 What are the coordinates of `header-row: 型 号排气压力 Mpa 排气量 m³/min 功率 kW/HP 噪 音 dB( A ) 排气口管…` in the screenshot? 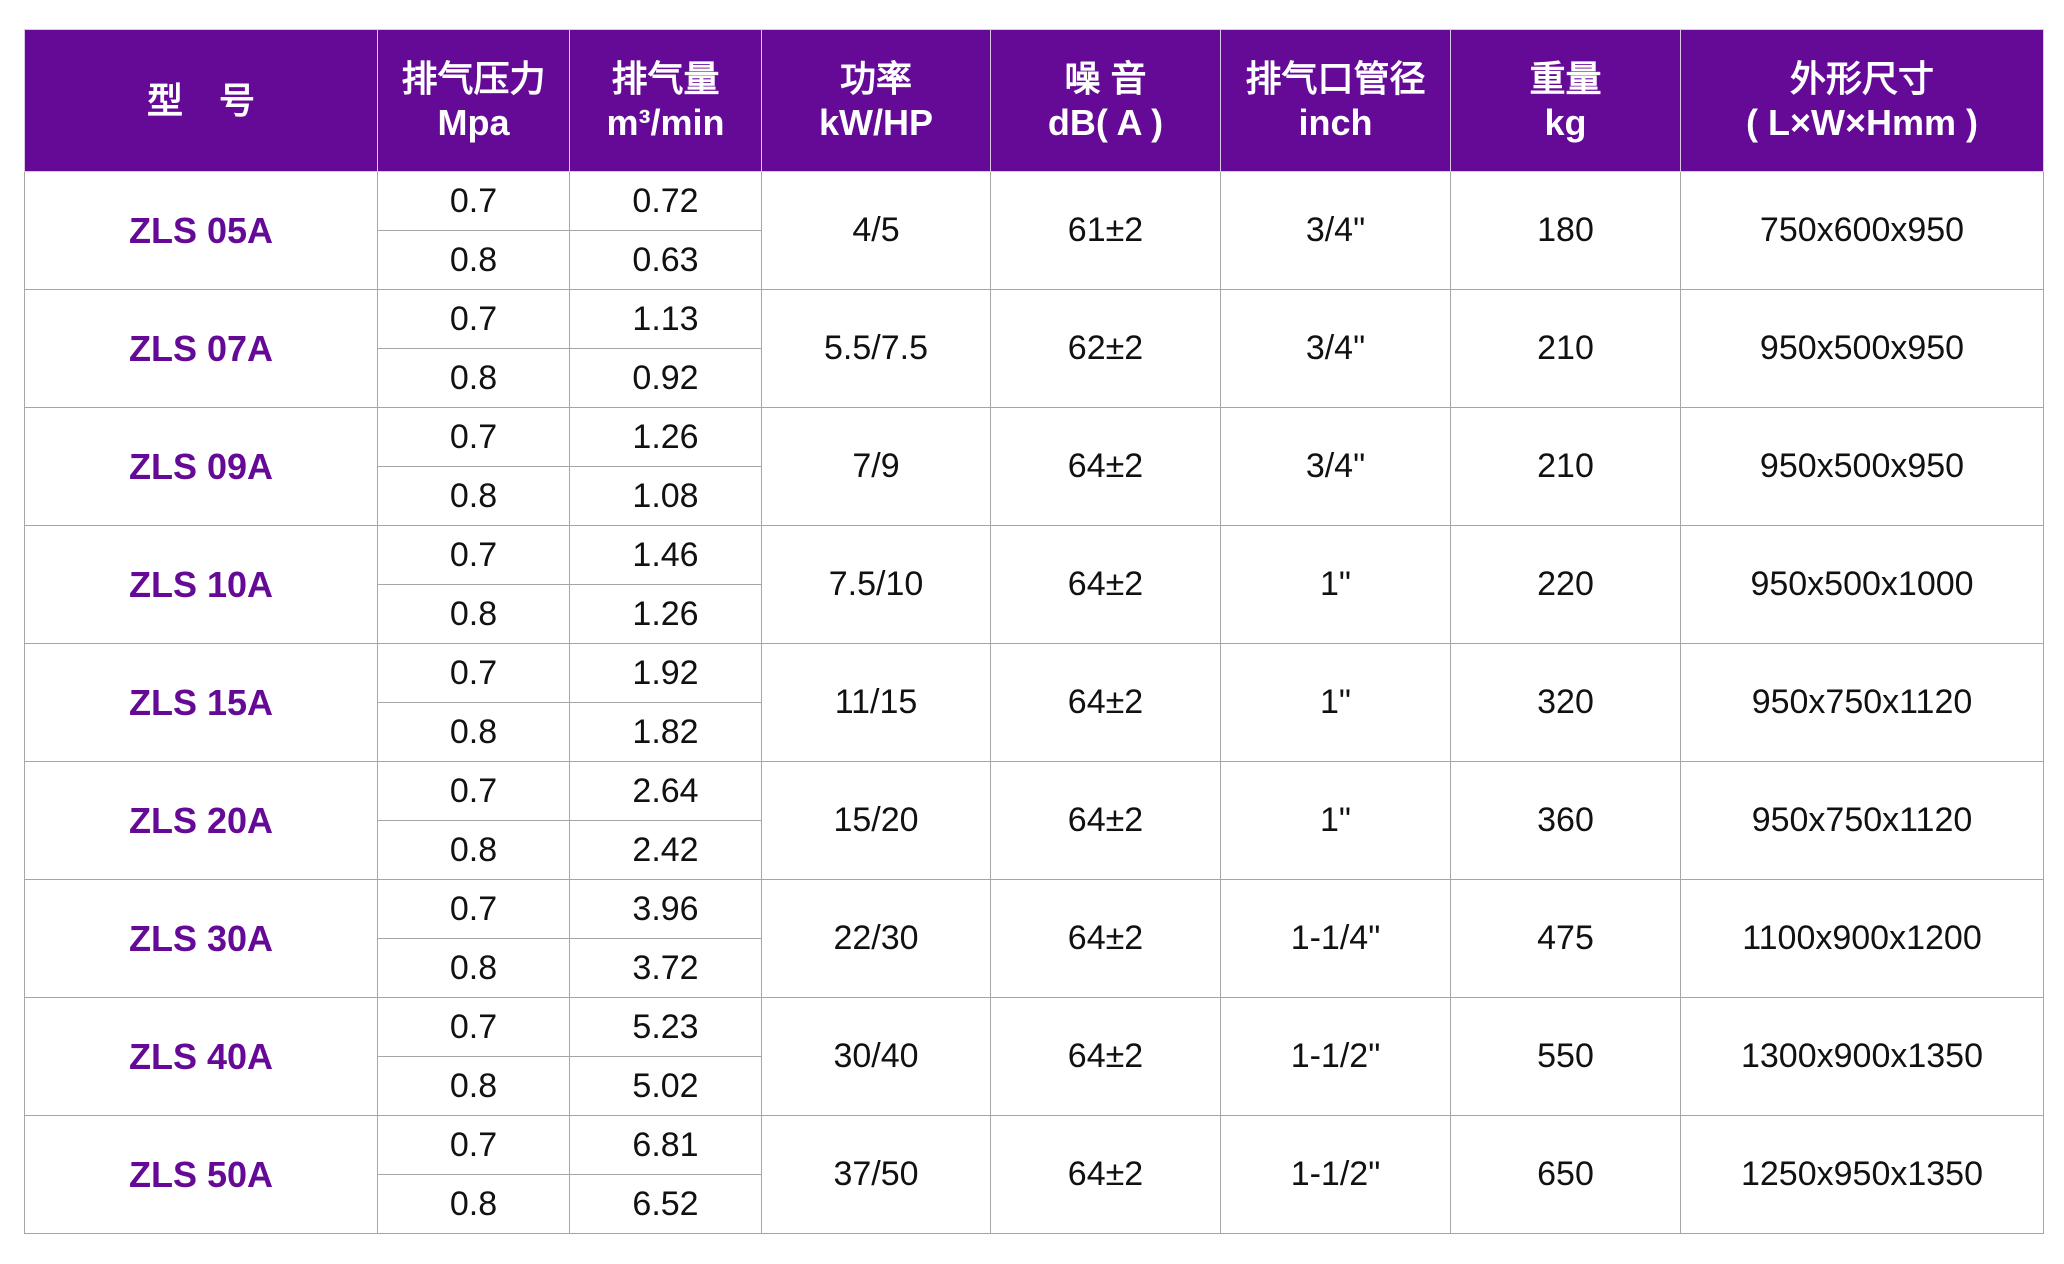 It's located at (1034, 100).